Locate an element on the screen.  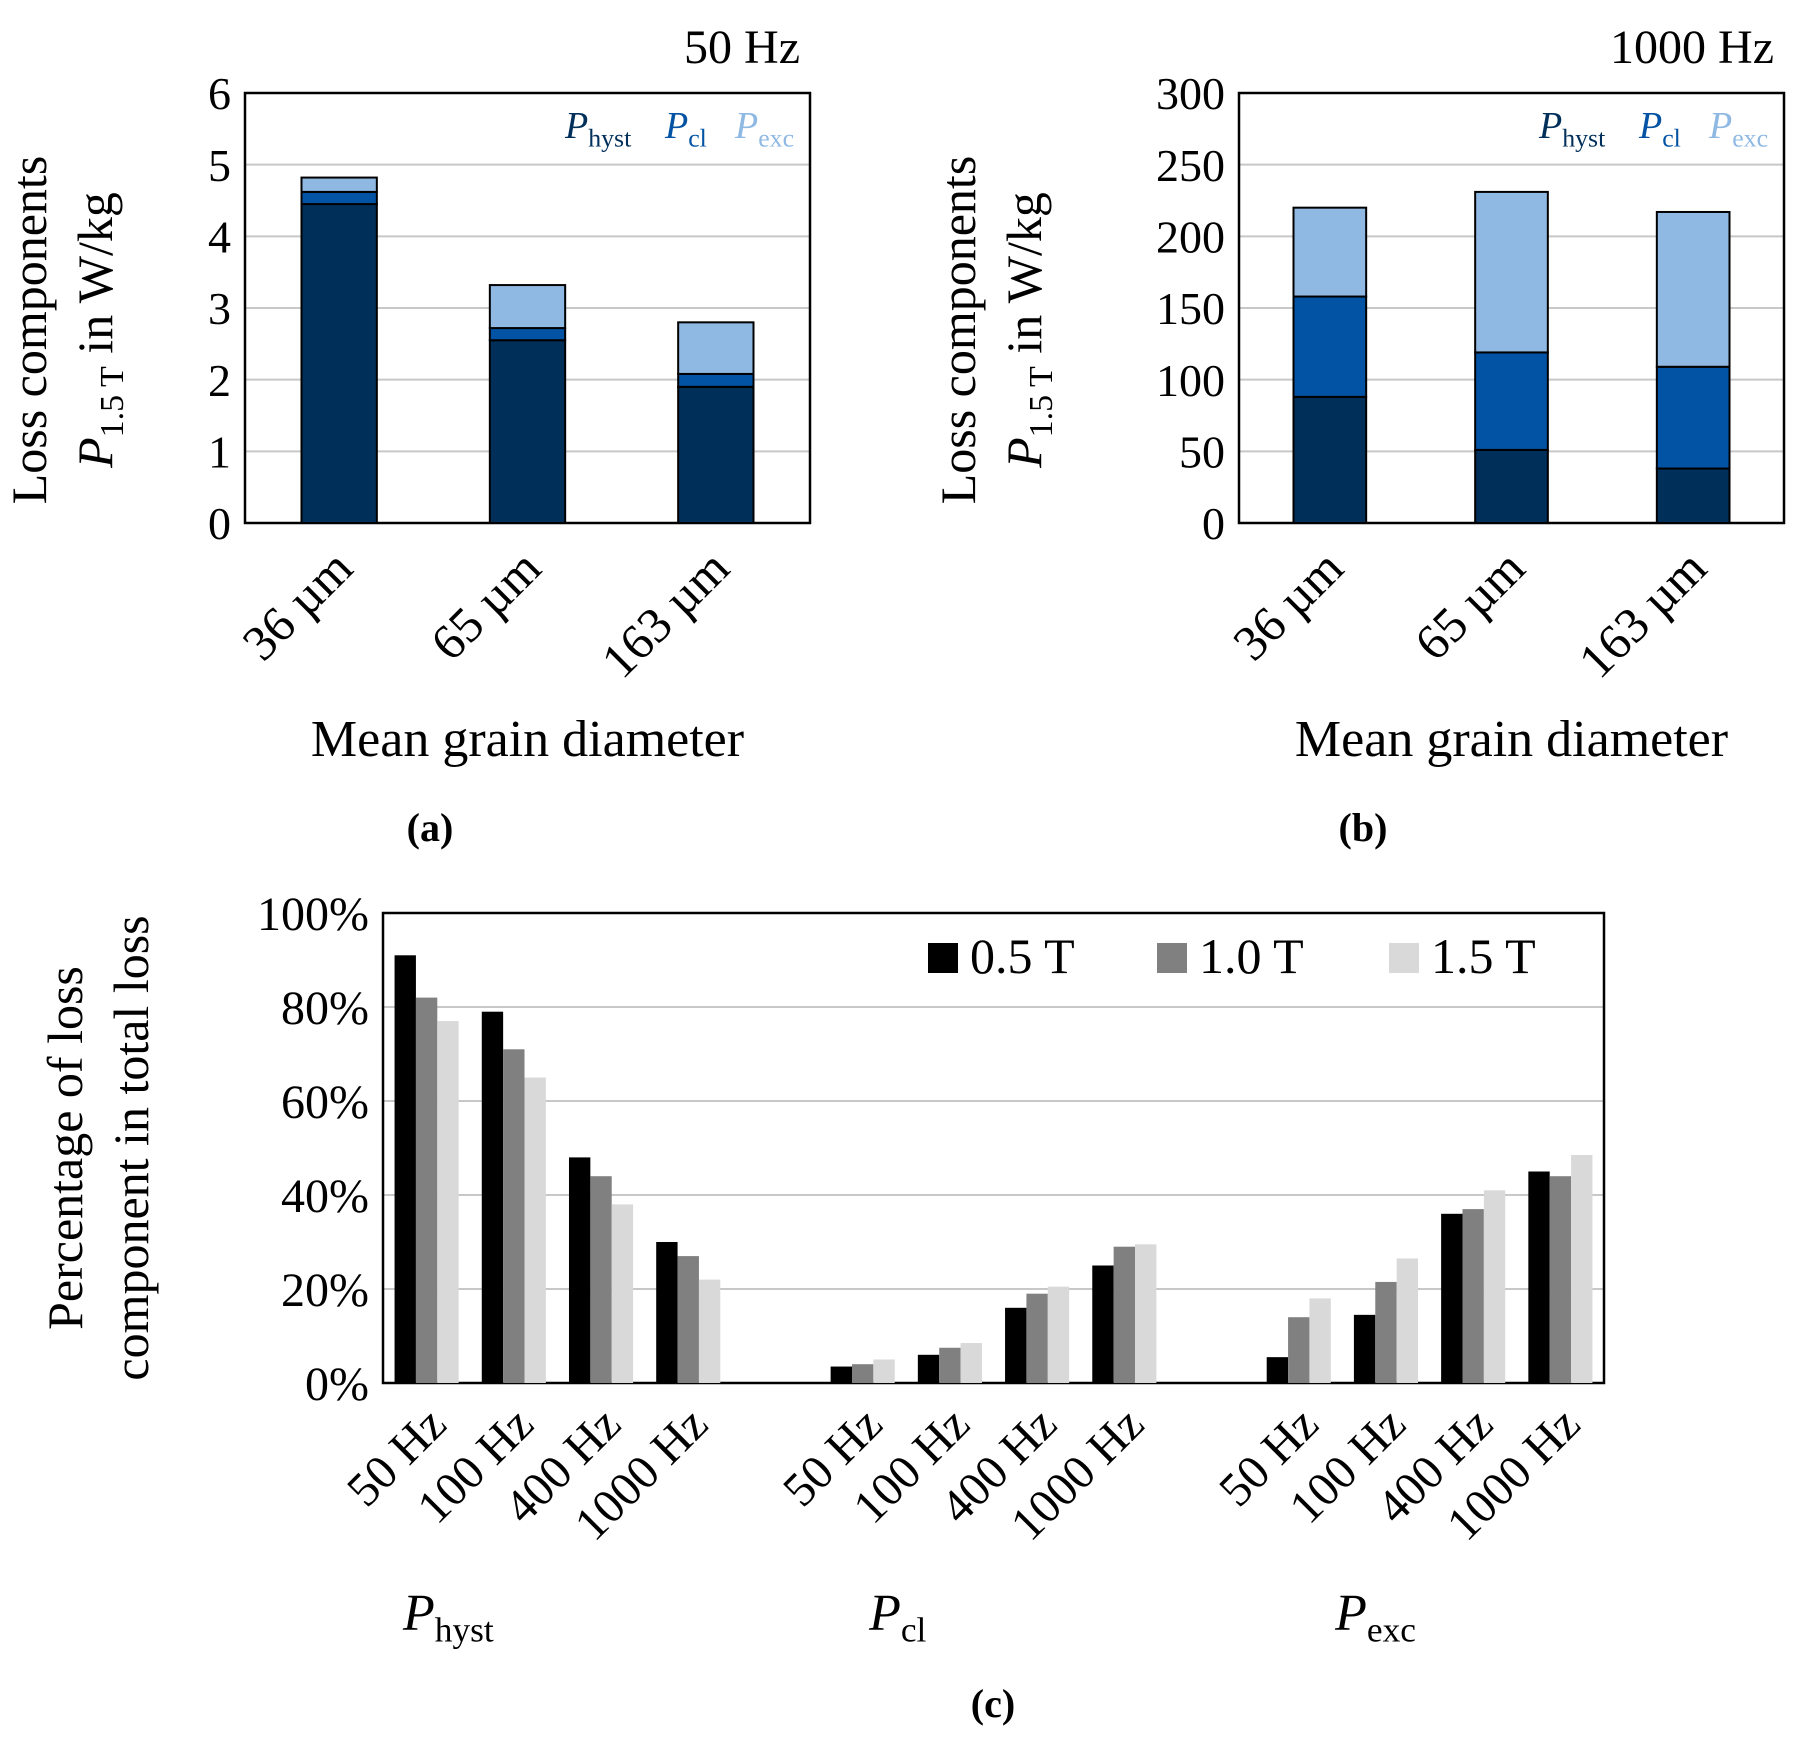
legend-label: 0.5 T is located at coordinates (1022, 956).